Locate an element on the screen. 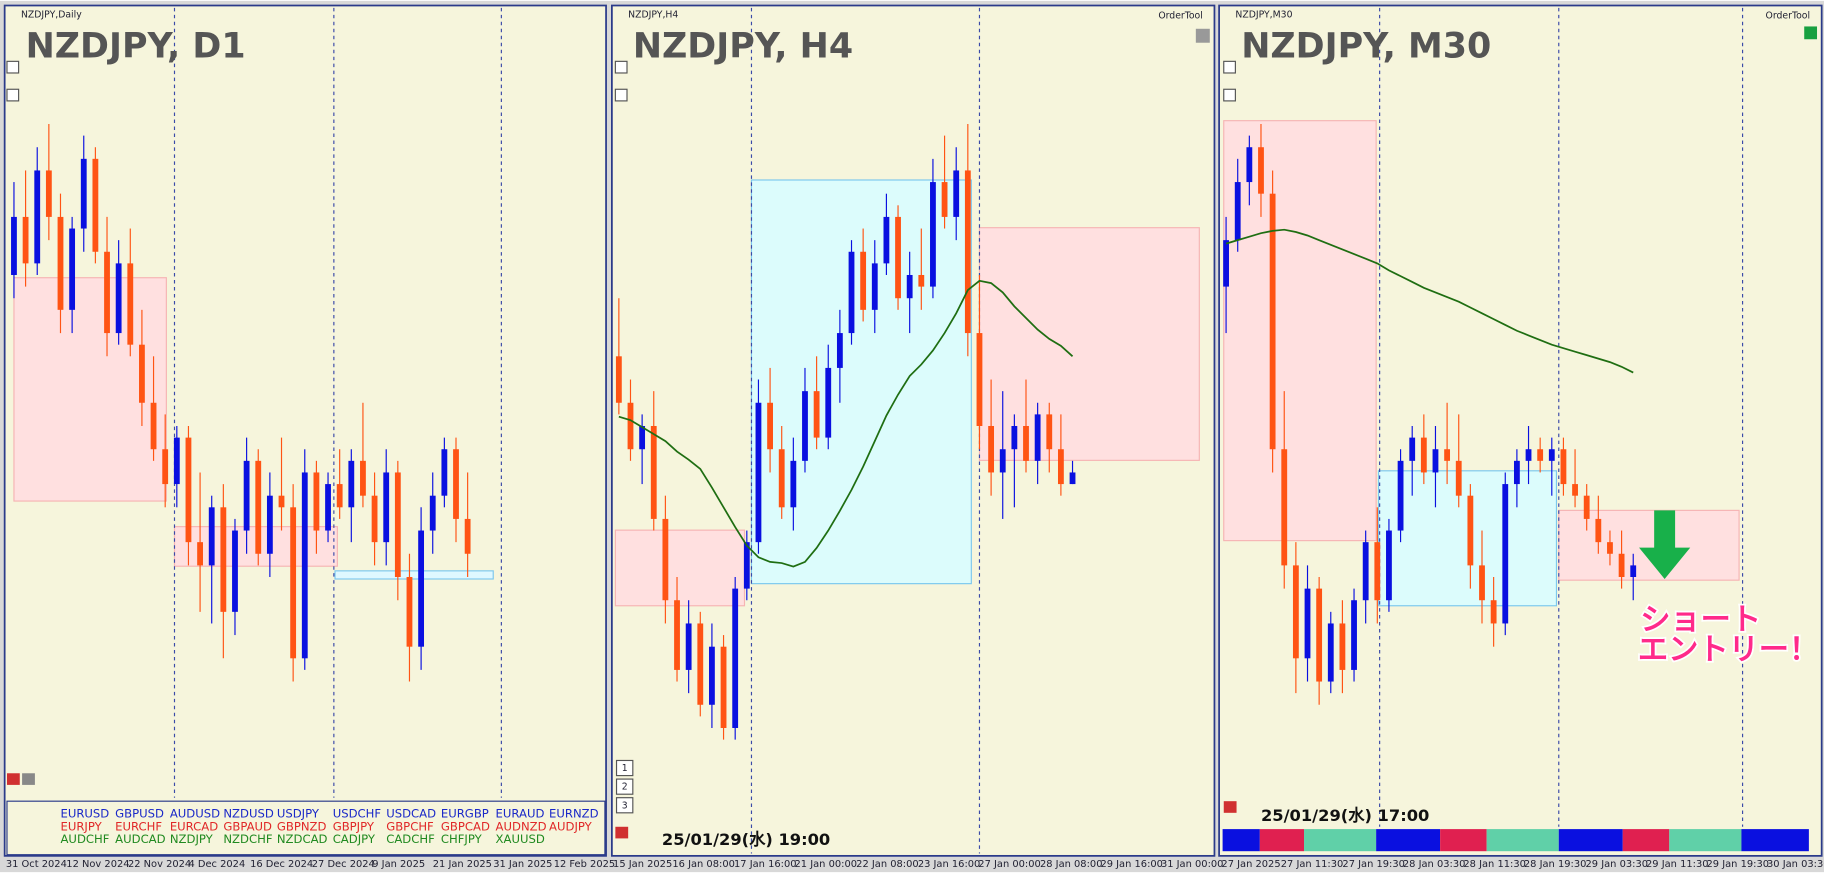 This screenshot has height=873, width=1824. symbol: GBPCHF is located at coordinates (410, 826).